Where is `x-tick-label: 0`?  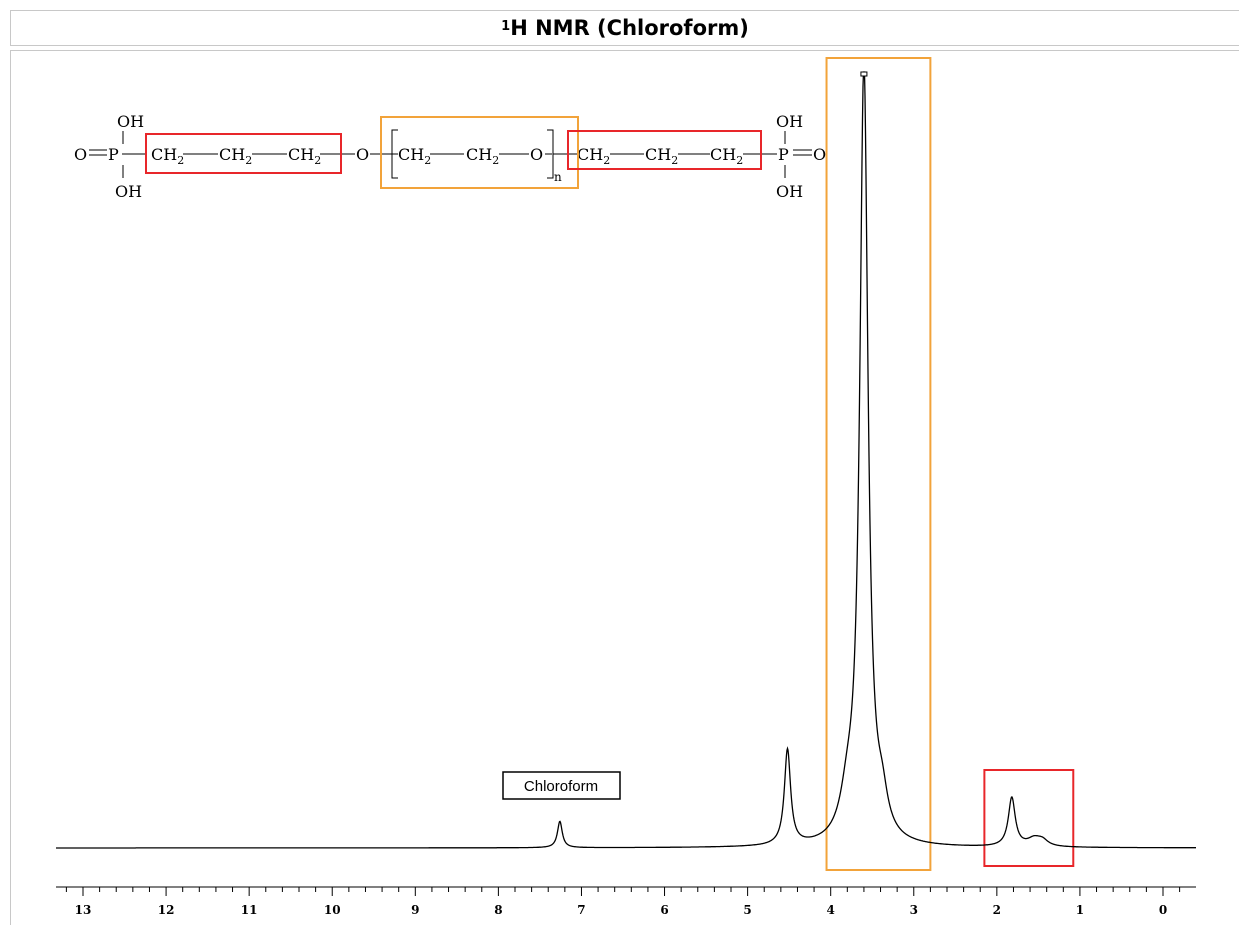 x-tick-label: 0 is located at coordinates (1163, 910).